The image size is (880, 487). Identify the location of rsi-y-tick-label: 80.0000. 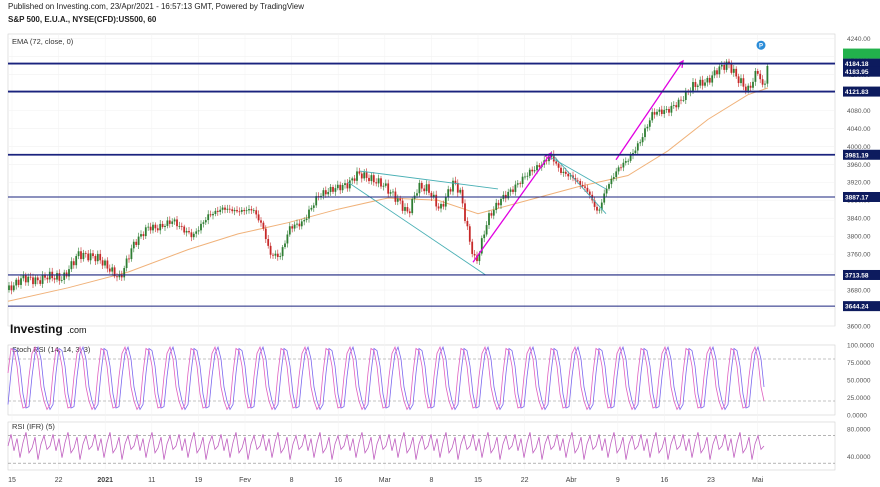
(859, 429).